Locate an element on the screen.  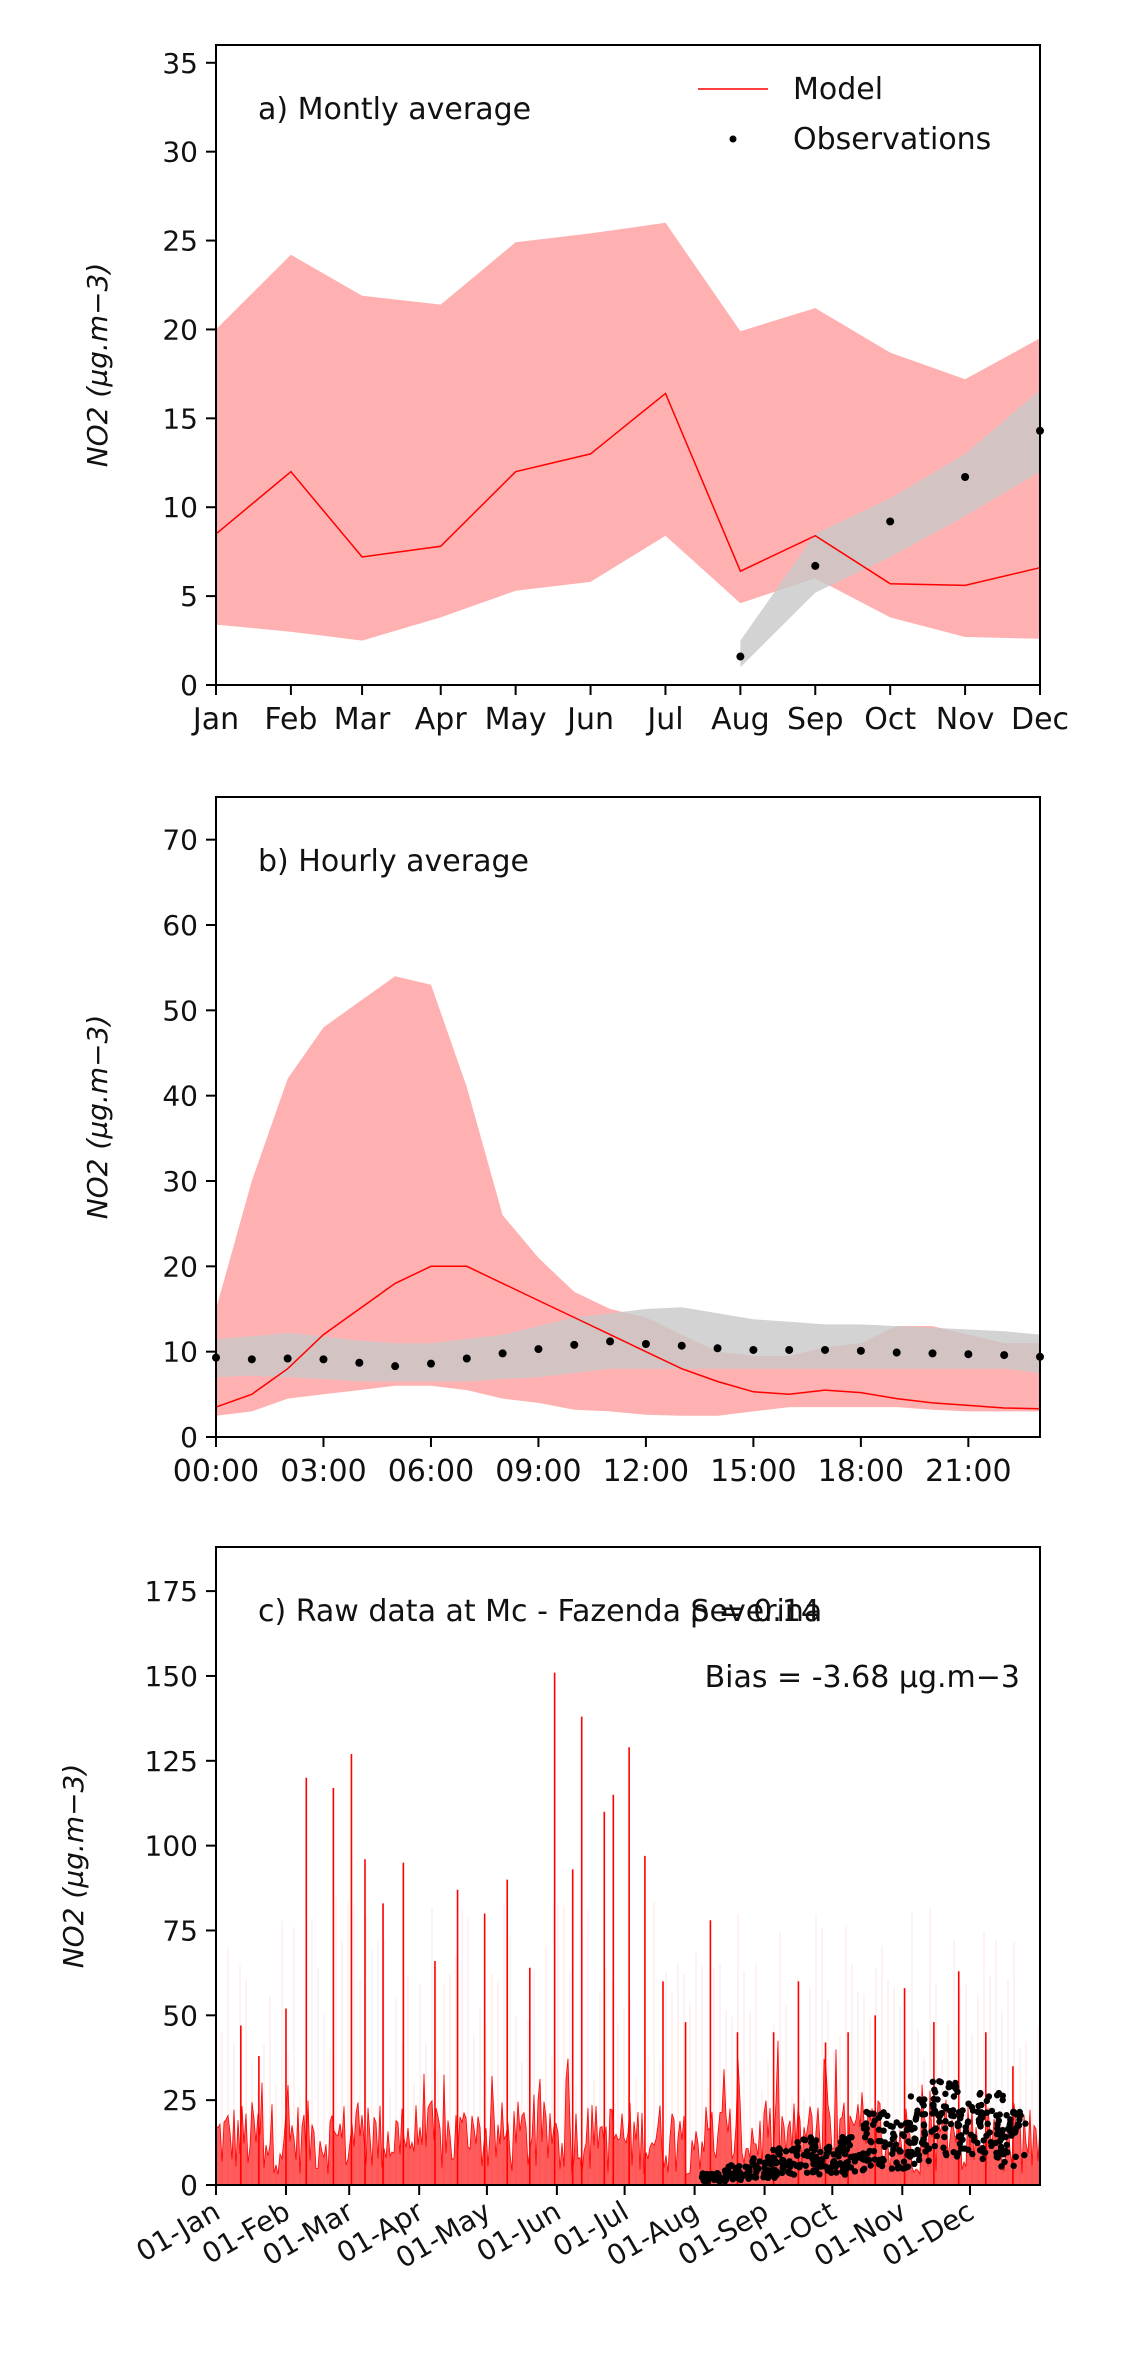
y-tick-label: 50 is located at coordinates (180, 2015).